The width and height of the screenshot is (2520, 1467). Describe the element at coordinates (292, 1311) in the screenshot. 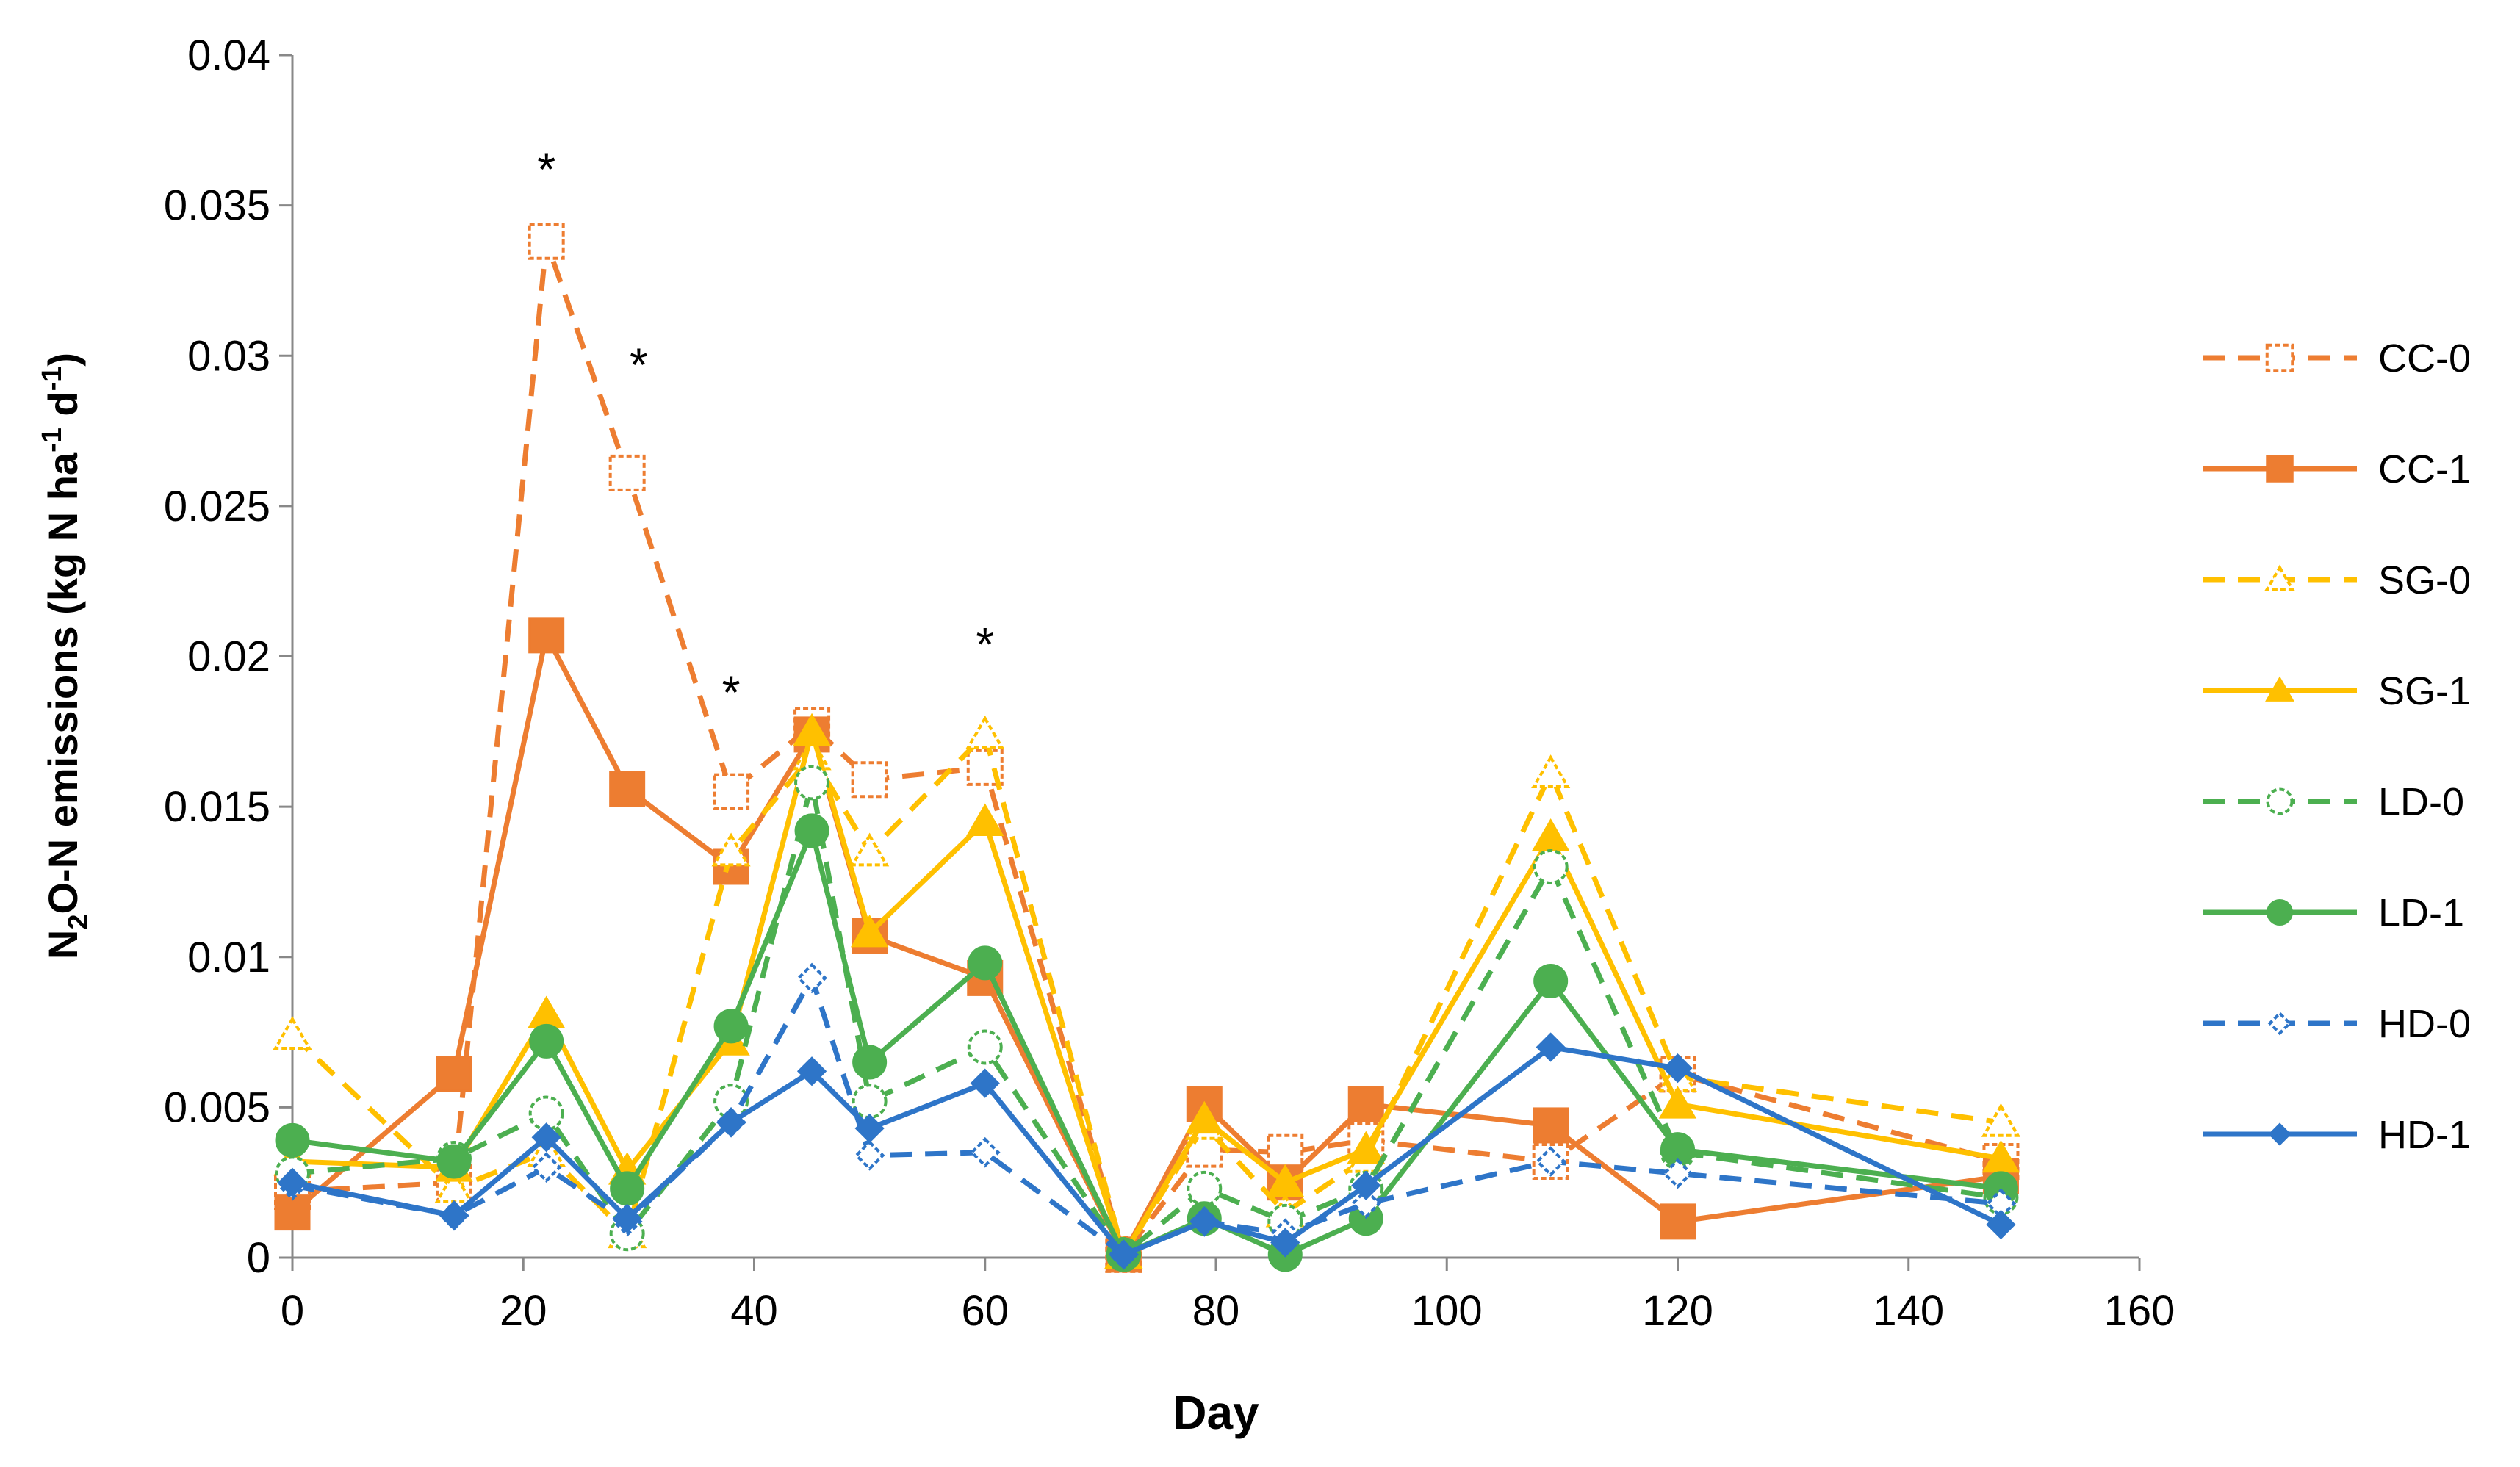

I see `x-tick-label: 0` at that location.